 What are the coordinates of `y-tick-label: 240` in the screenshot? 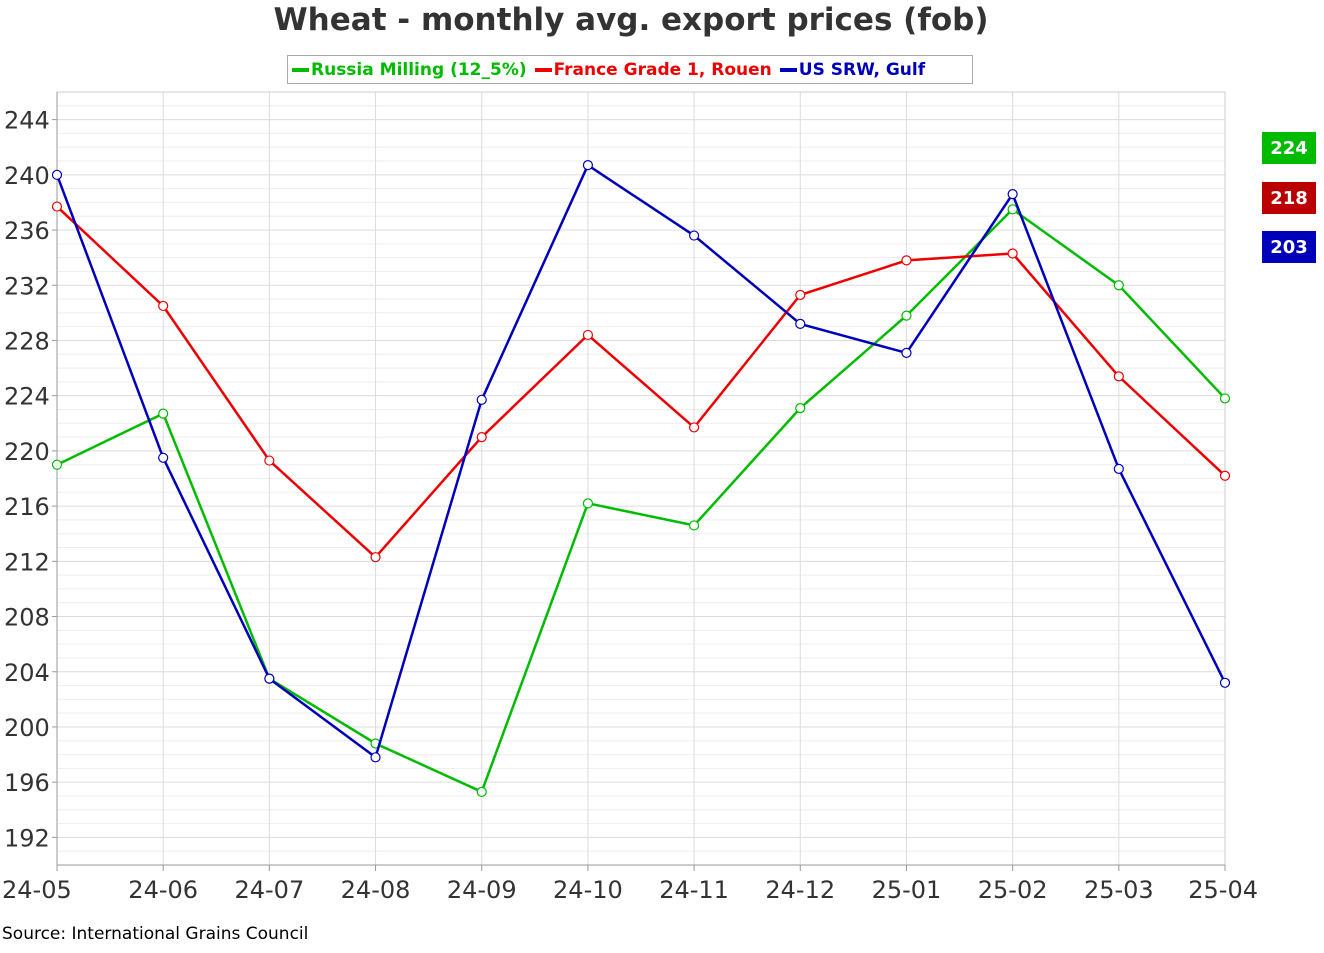 It's located at (27, 176).